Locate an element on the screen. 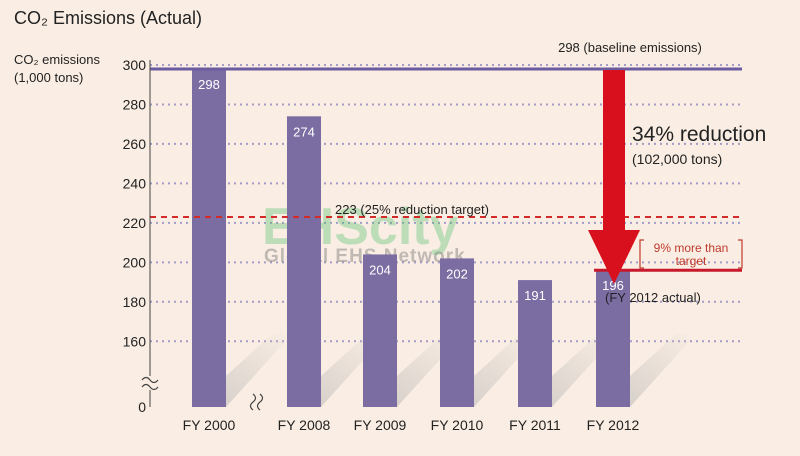 Image resolution: width=800 pixels, height=456 pixels. bar-value-label: 196 is located at coordinates (613, 285).